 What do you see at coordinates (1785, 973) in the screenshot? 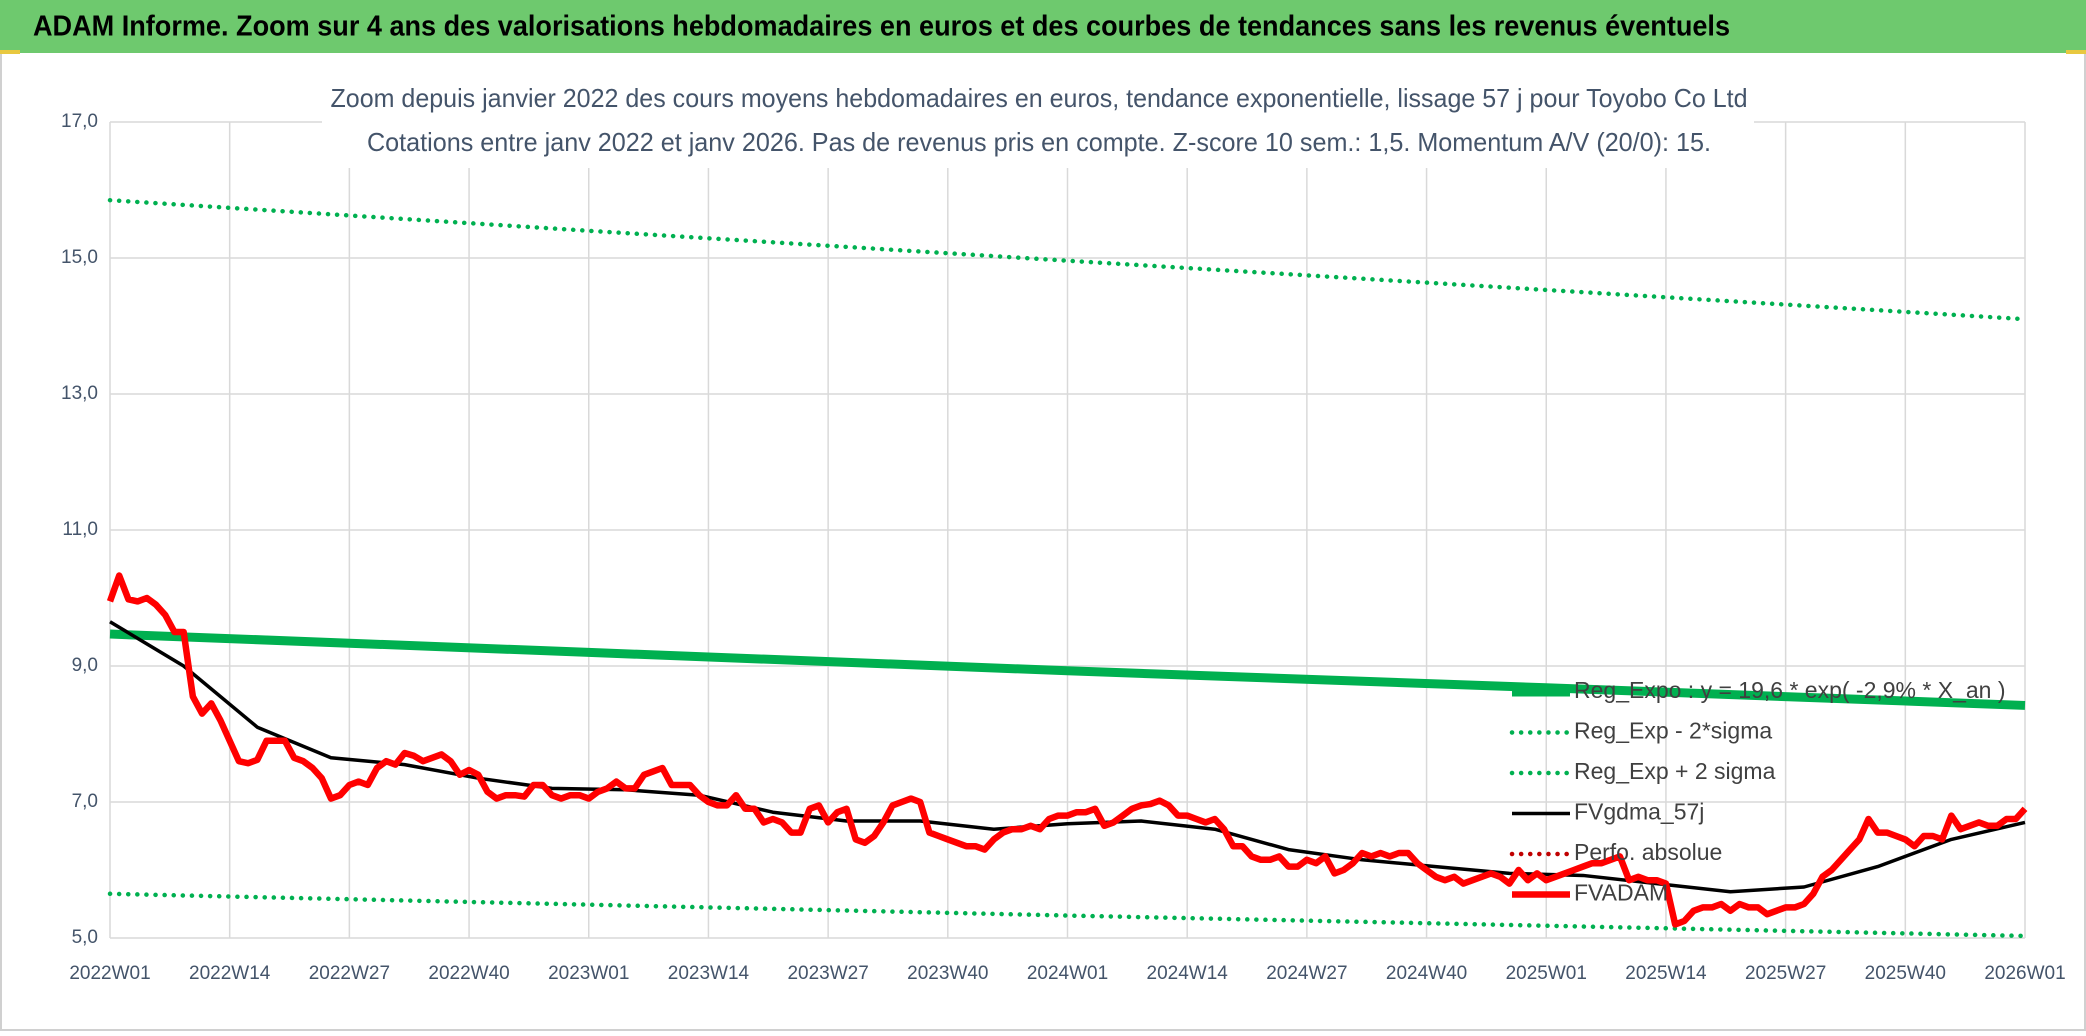
I see `x-tick-label: 2025W27` at bounding box center [1785, 973].